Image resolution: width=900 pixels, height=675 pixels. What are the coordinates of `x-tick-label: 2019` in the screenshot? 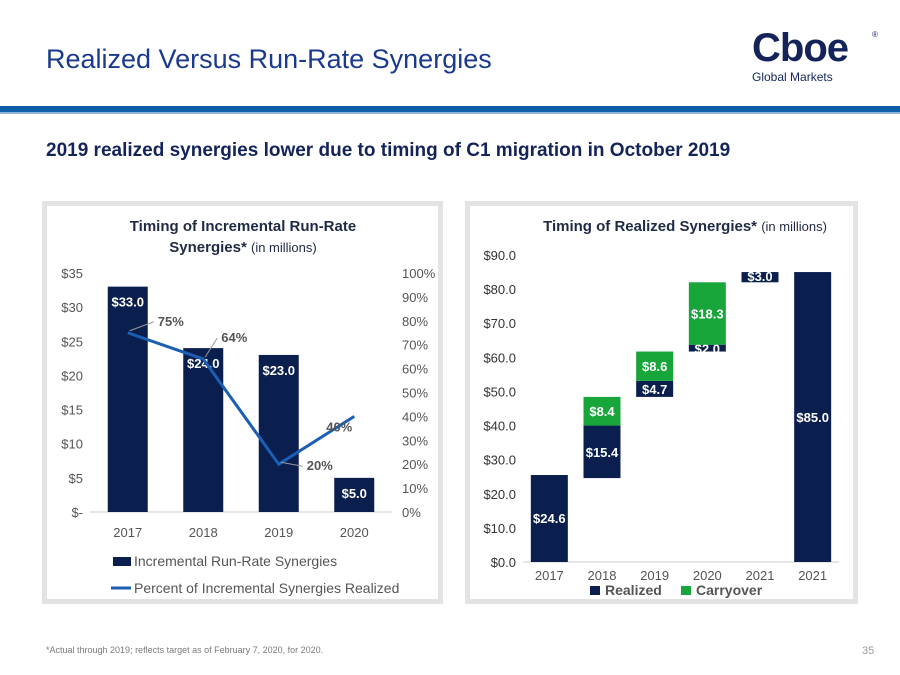 It's located at (278, 532).